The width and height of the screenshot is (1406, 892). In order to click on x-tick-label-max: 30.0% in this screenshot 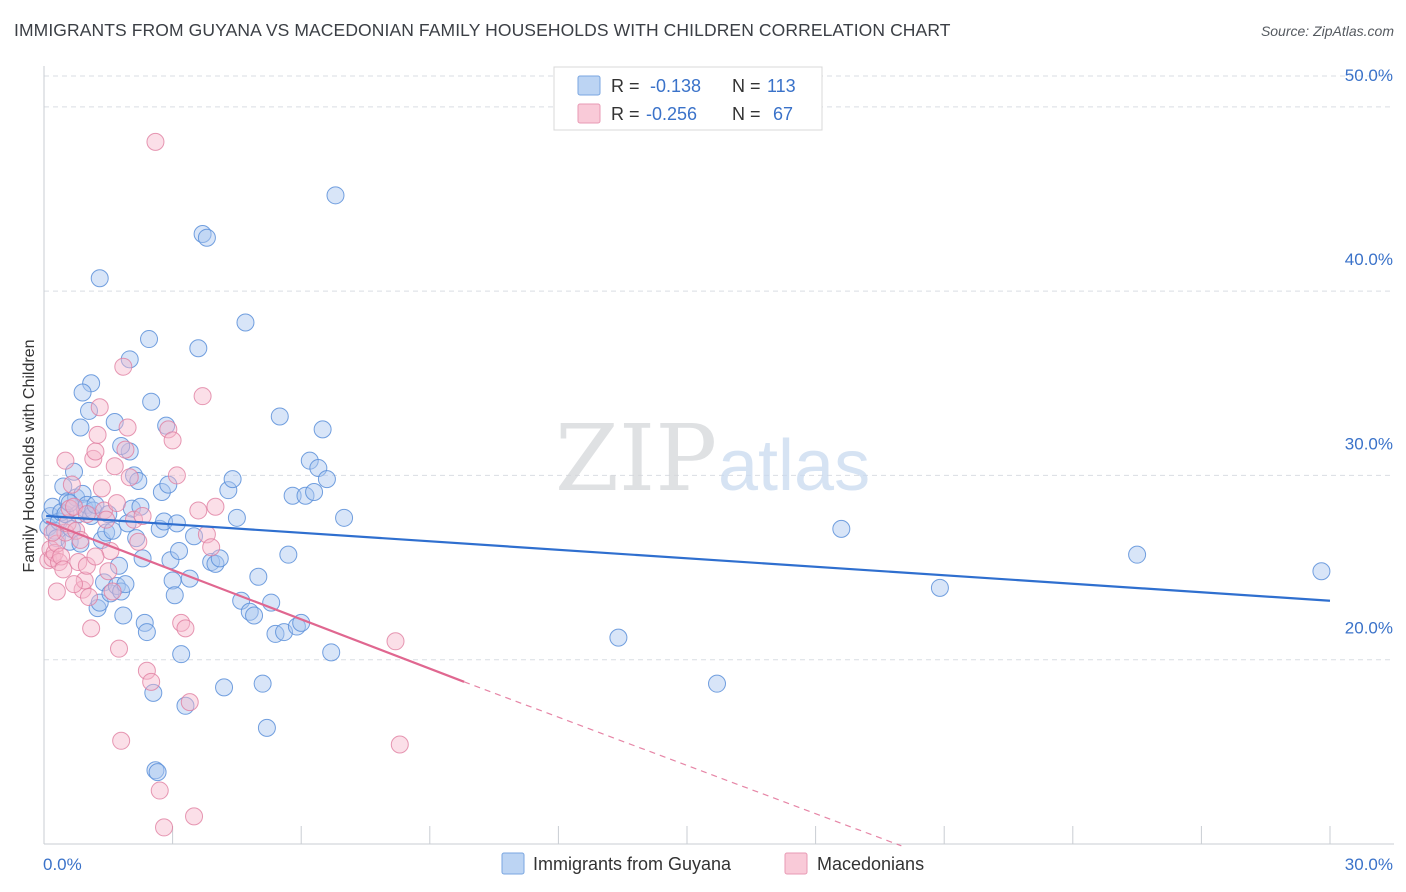, I will do `click(1369, 864)`.